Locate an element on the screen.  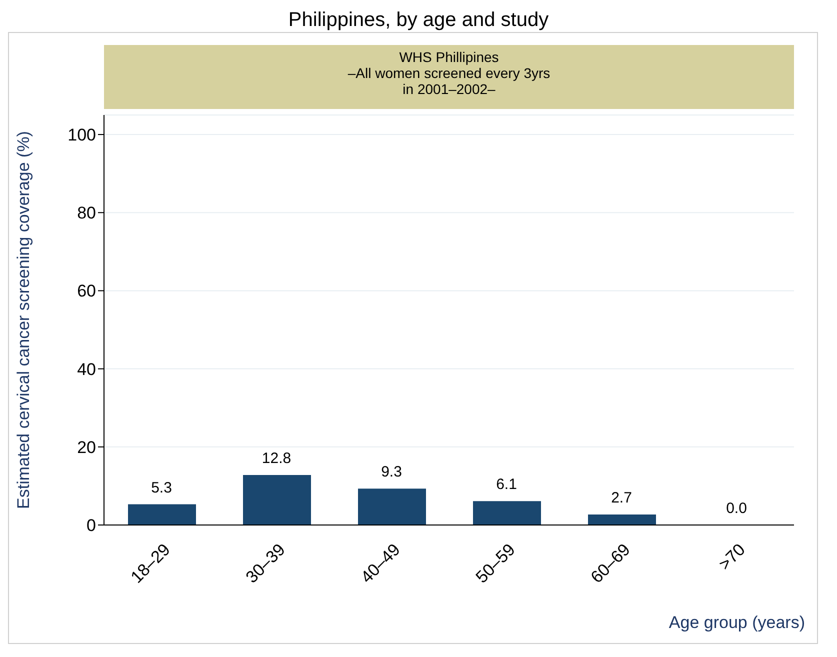
y-tick-label: 40 is located at coordinates (86, 369).